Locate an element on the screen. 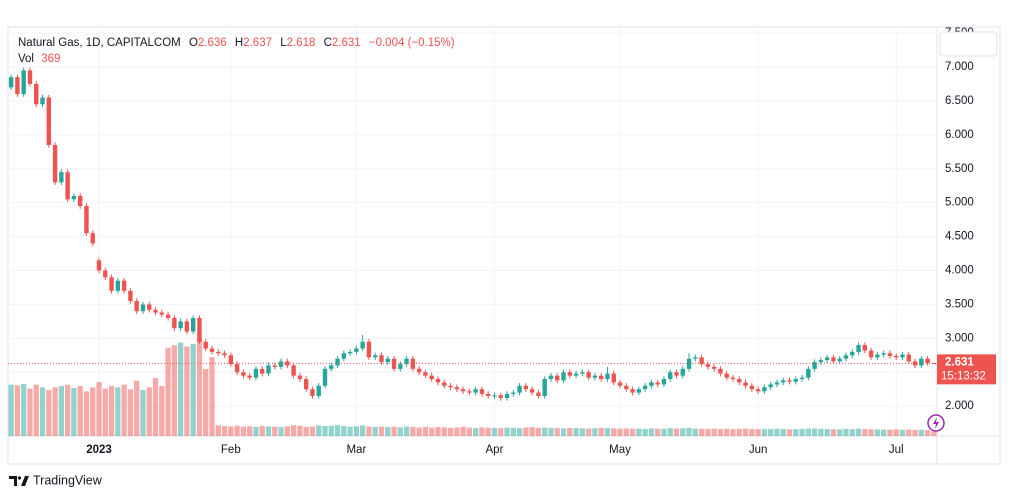  y-tick-label: 6.000 is located at coordinates (959, 135).